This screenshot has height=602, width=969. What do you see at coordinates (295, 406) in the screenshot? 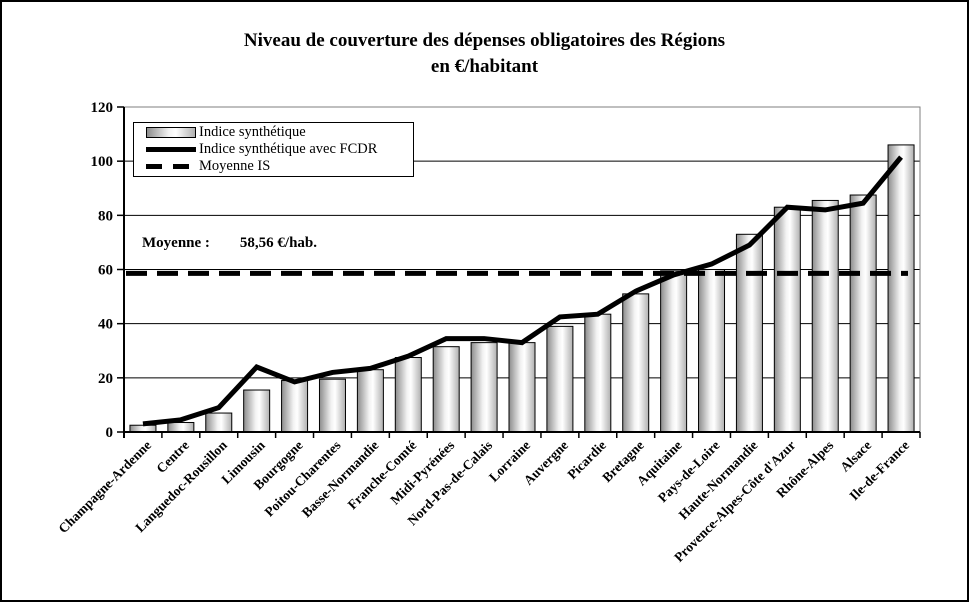
I see `bar-bourgogne` at bounding box center [295, 406].